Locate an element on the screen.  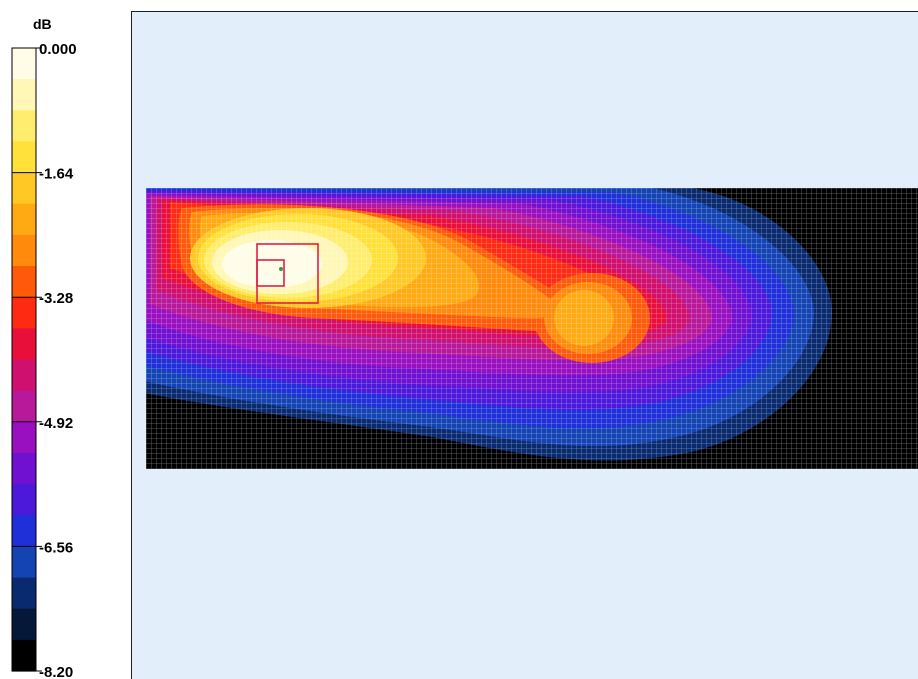
colorbar-swatches is located at coordinates (24, 360).